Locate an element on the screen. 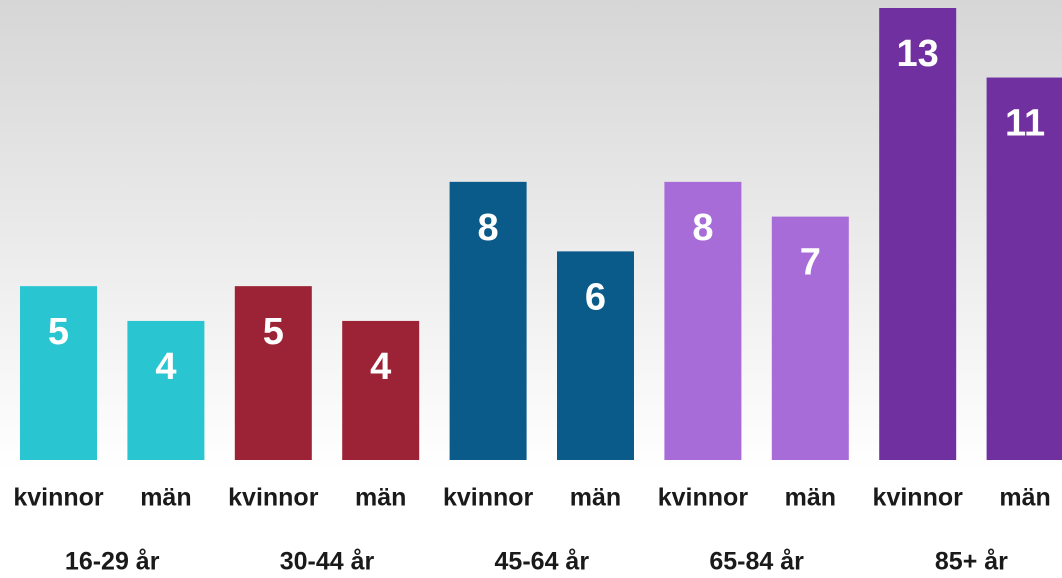  value-label: 11 is located at coordinates (1025, 124).